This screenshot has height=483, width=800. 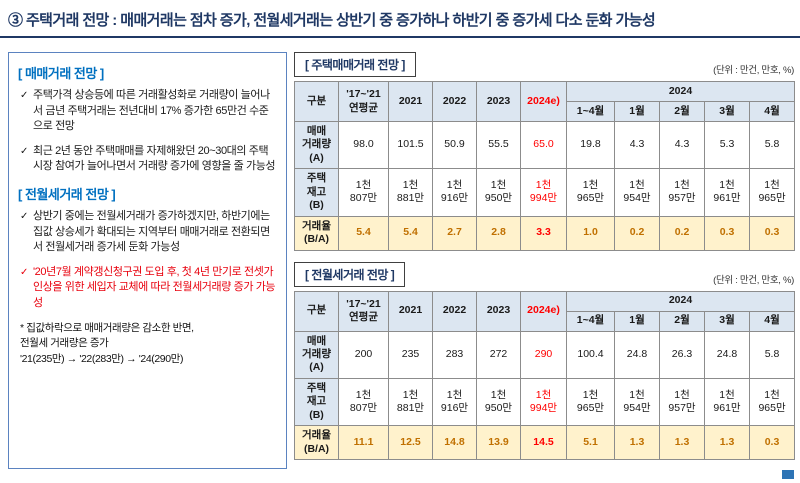 What do you see at coordinates (363, 192) in the screenshot?
I see `table-cell: 1천 807만` at bounding box center [363, 192].